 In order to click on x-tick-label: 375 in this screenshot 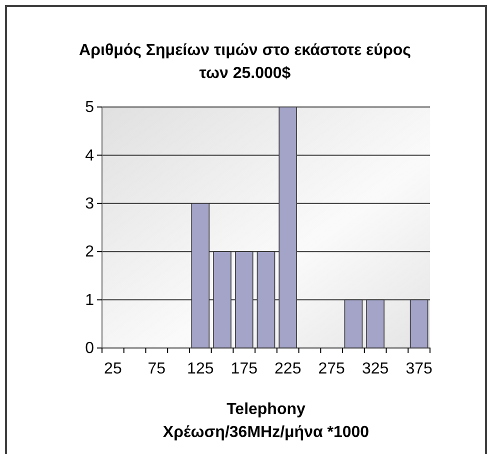, I will do `click(419, 369)`.